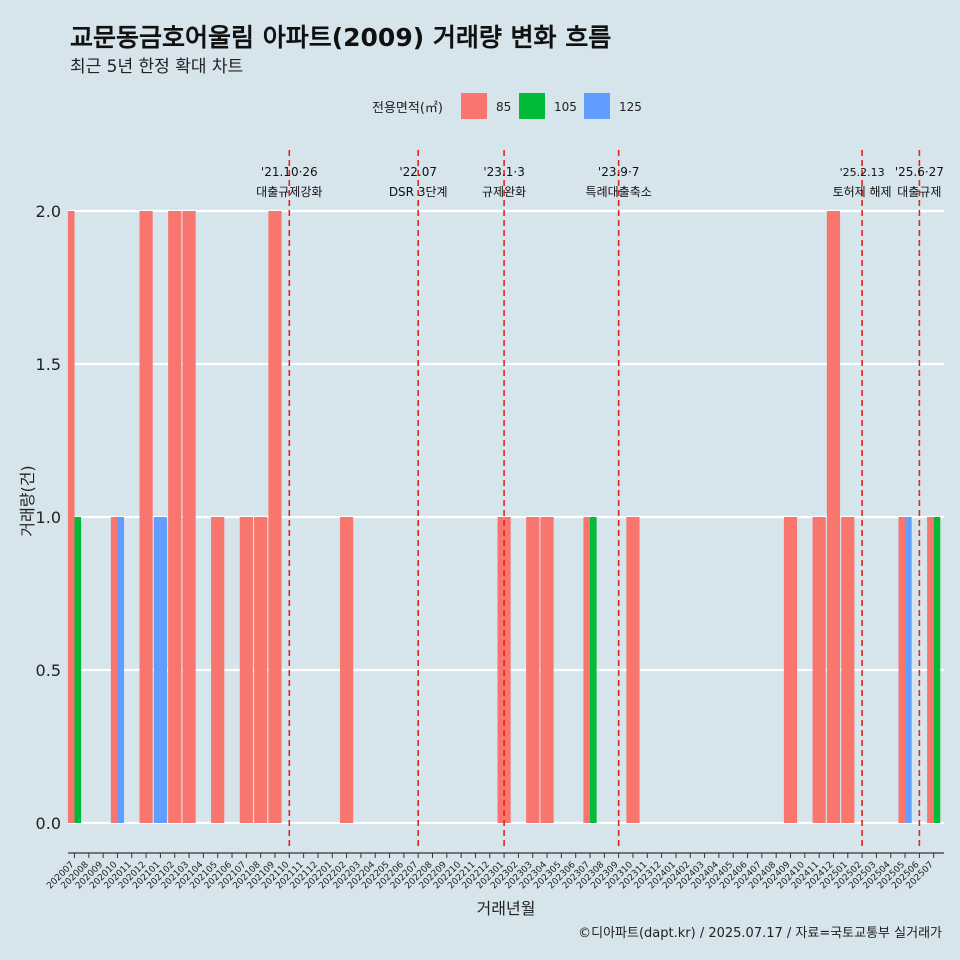 Image resolution: width=960 pixels, height=960 pixels. Describe the element at coordinates (48, 670) in the screenshot. I see `y-tick-label: 0.5` at that location.